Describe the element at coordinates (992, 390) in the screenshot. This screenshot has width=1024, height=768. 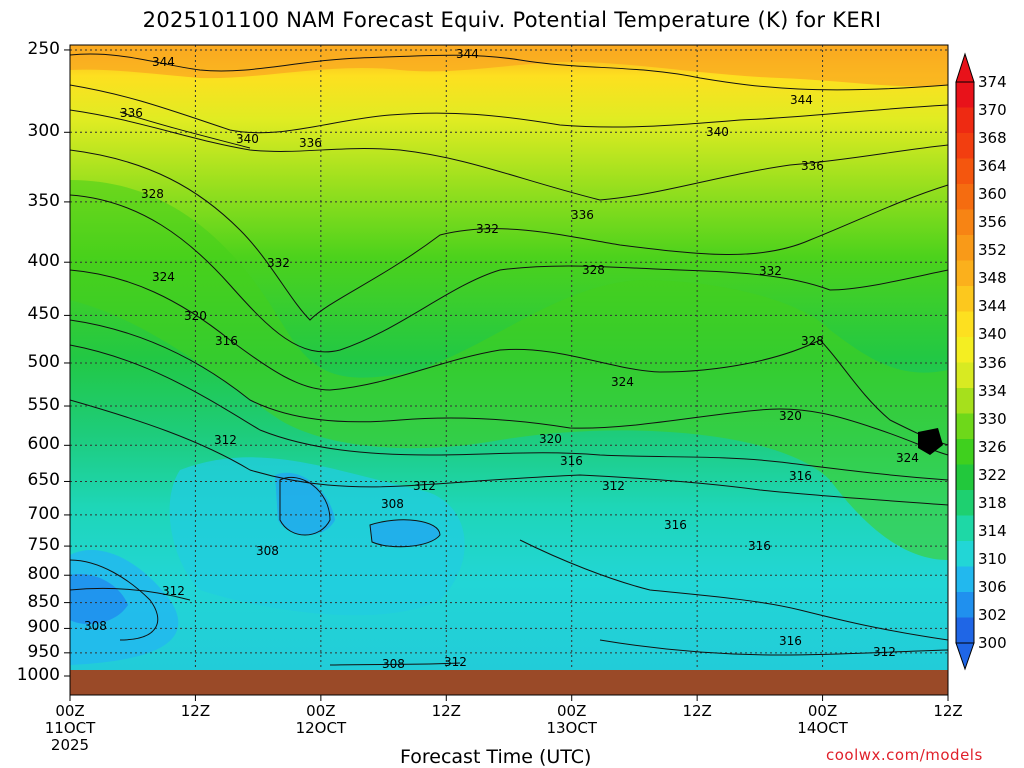
I see `colorbar-label: 334` at that location.